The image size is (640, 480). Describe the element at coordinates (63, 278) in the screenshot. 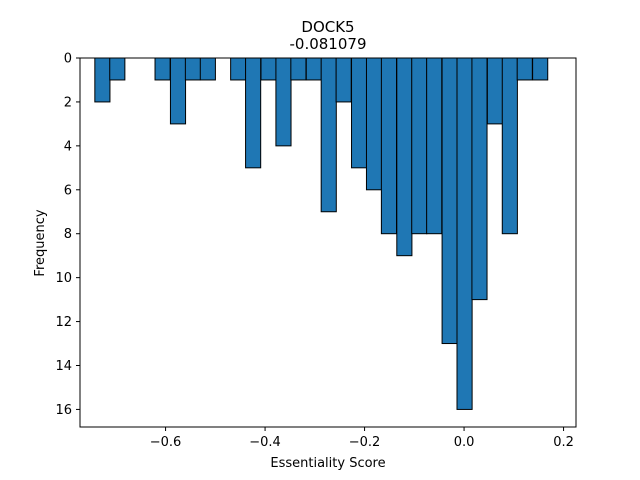

I see `y-tick-label-5: 10` at that location.